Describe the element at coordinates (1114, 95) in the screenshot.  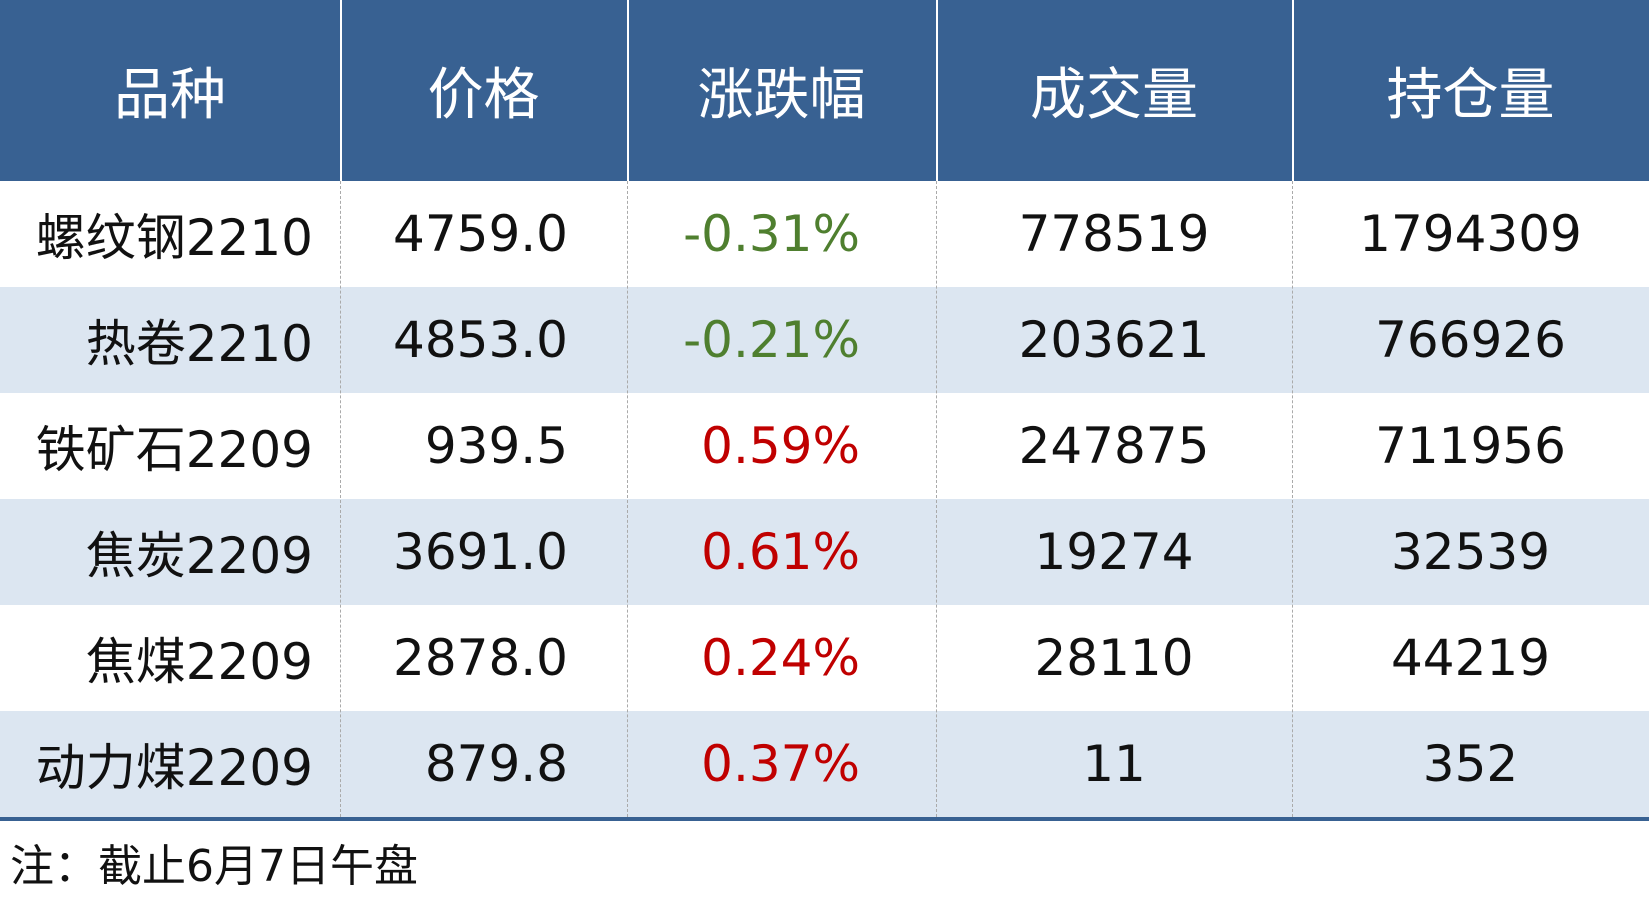
I see `header-cell: 成交量` at that location.